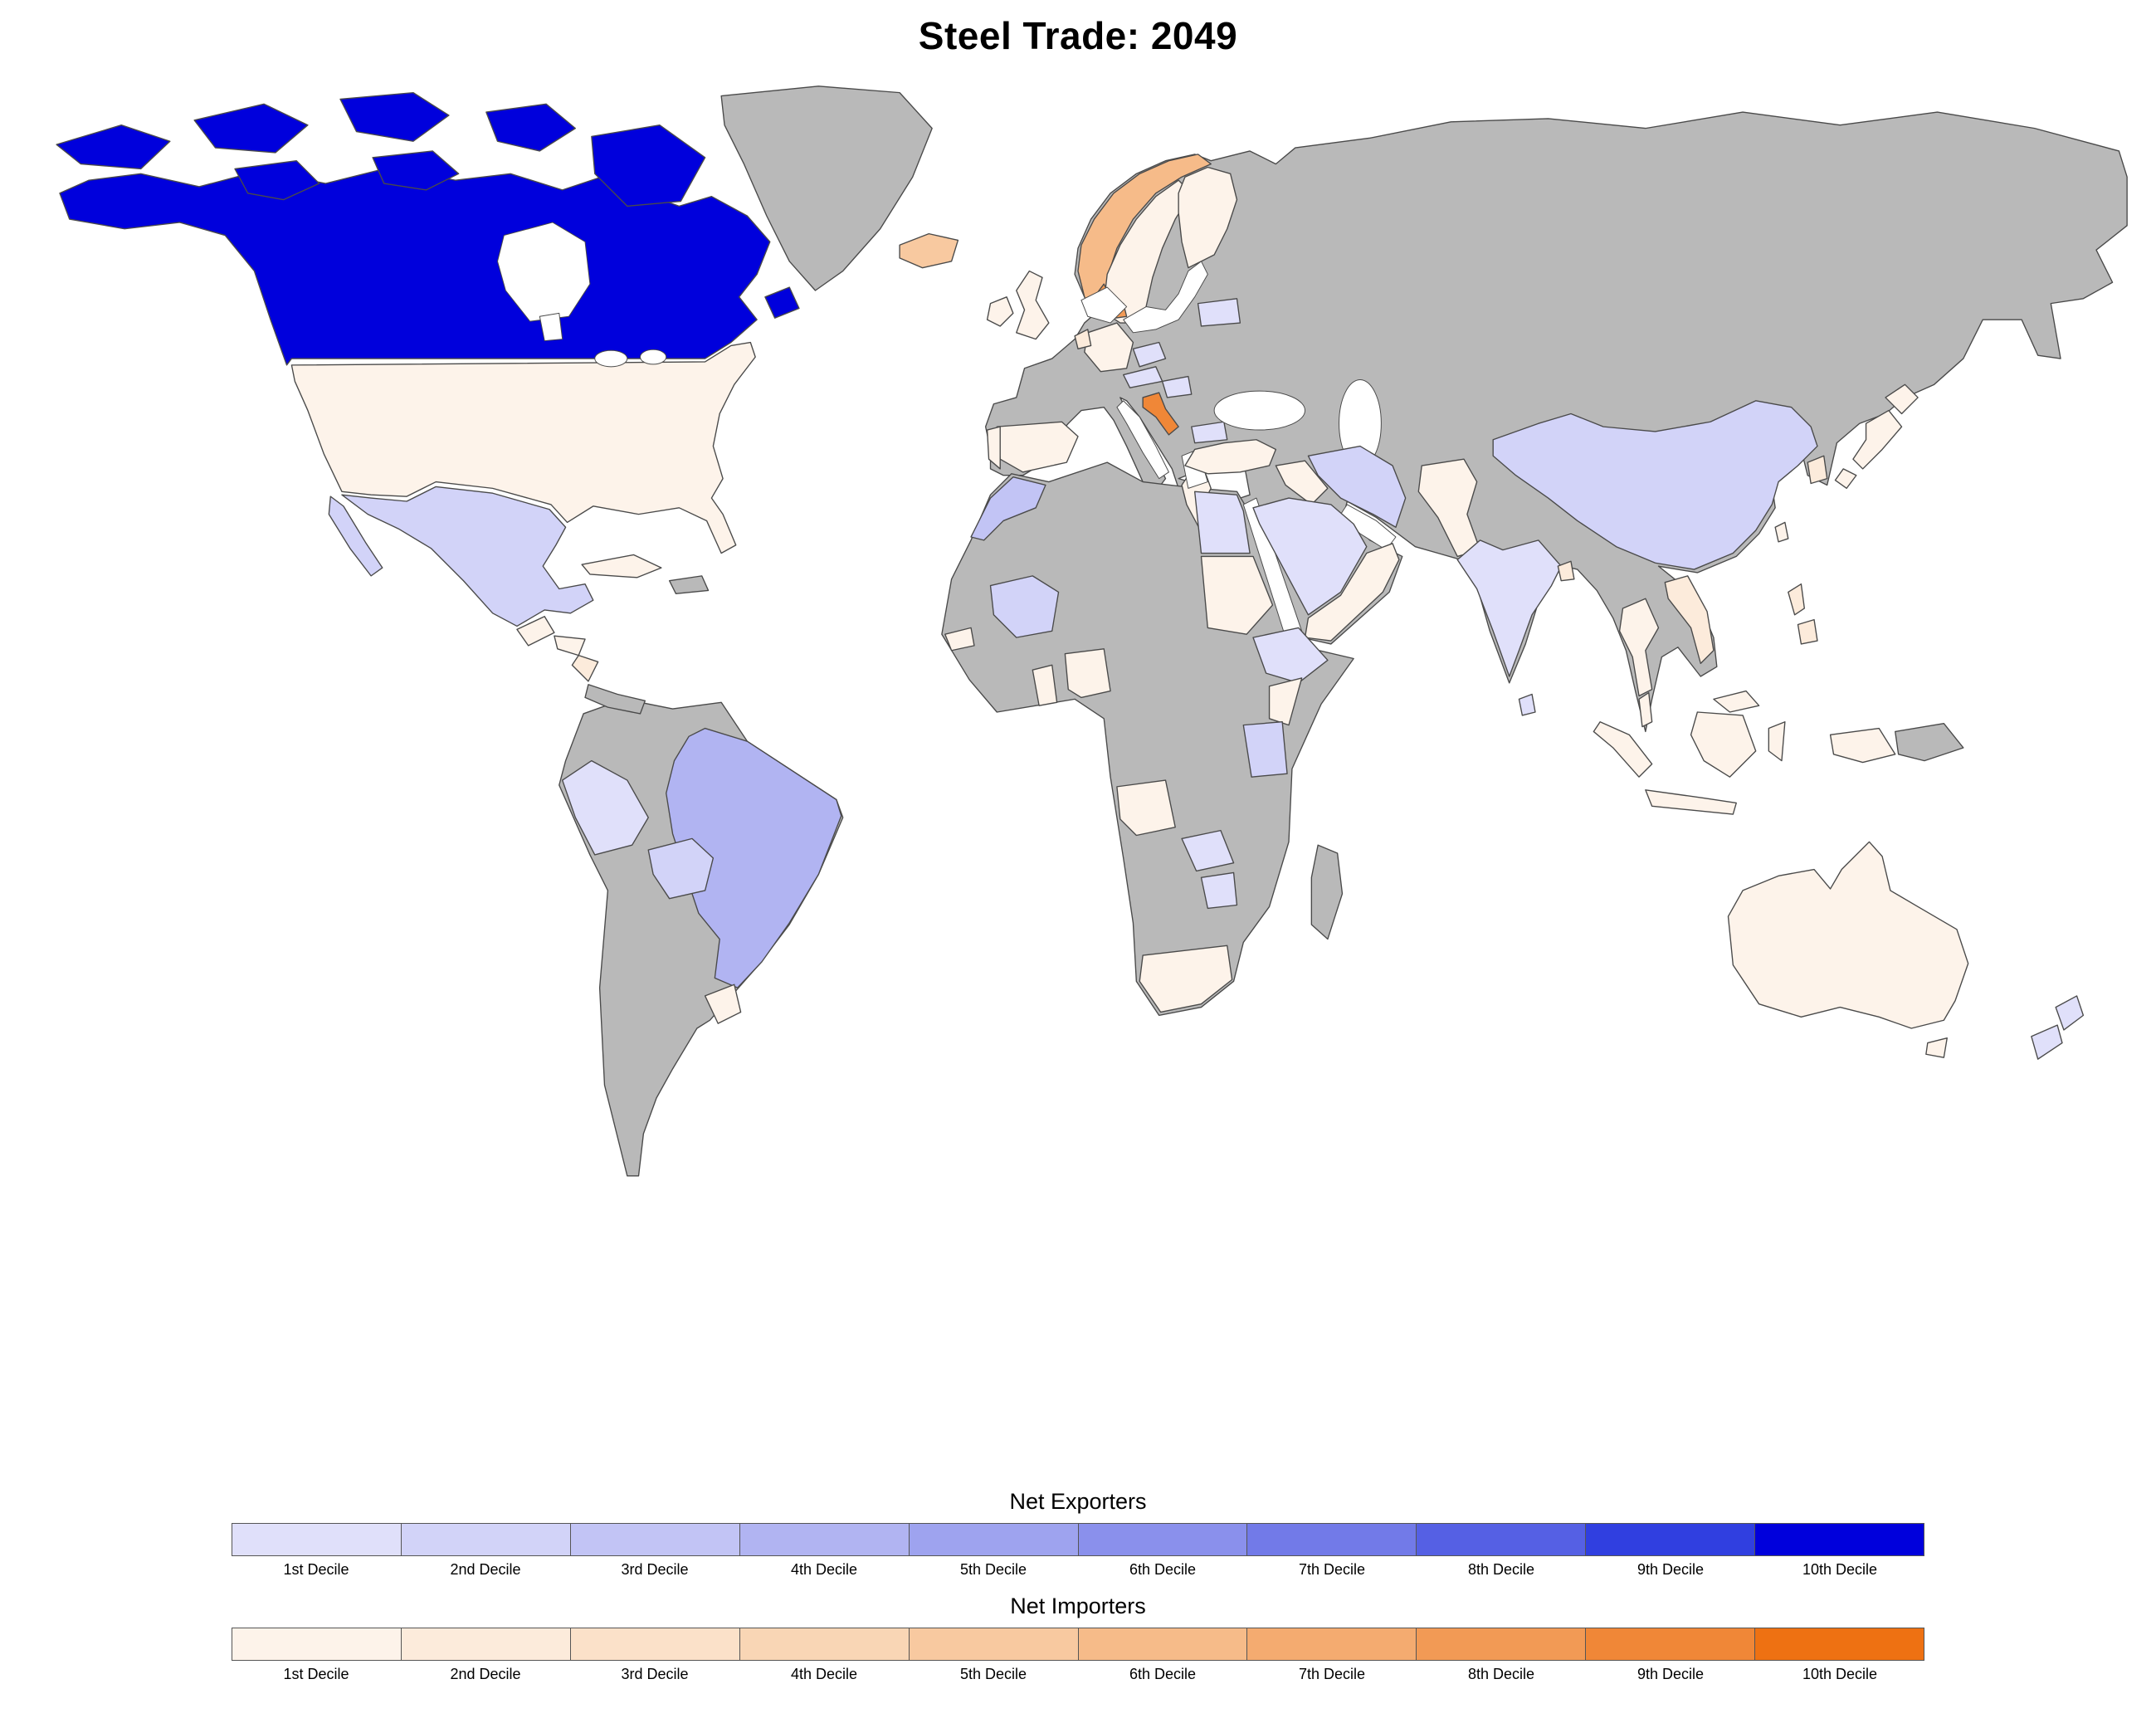 The height and width of the screenshot is (1723, 2156). Describe the element at coordinates (1691, 802) in the screenshot. I see `country-indonesia-java` at that location.